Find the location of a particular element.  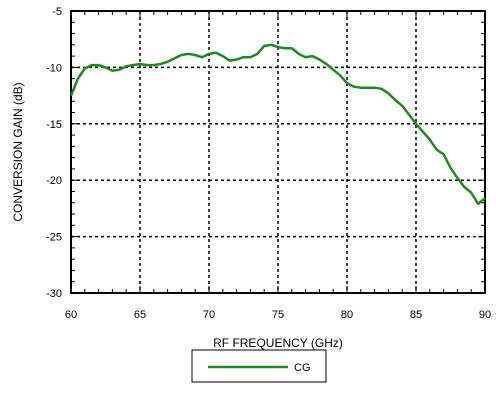

y-tick-label: -20 is located at coordinates (54, 181).